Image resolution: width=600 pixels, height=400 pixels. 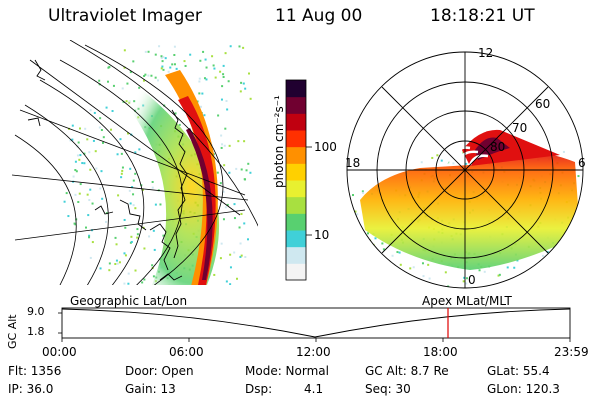 I want to click on auroral-oval-band, so click(x=191, y=177).